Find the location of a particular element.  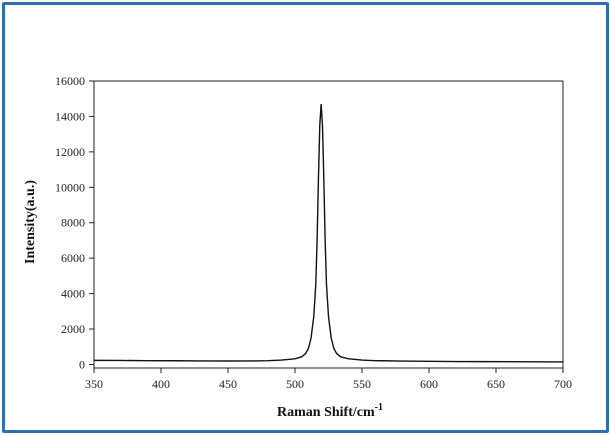

x-tick-label: 600 is located at coordinates (429, 384).